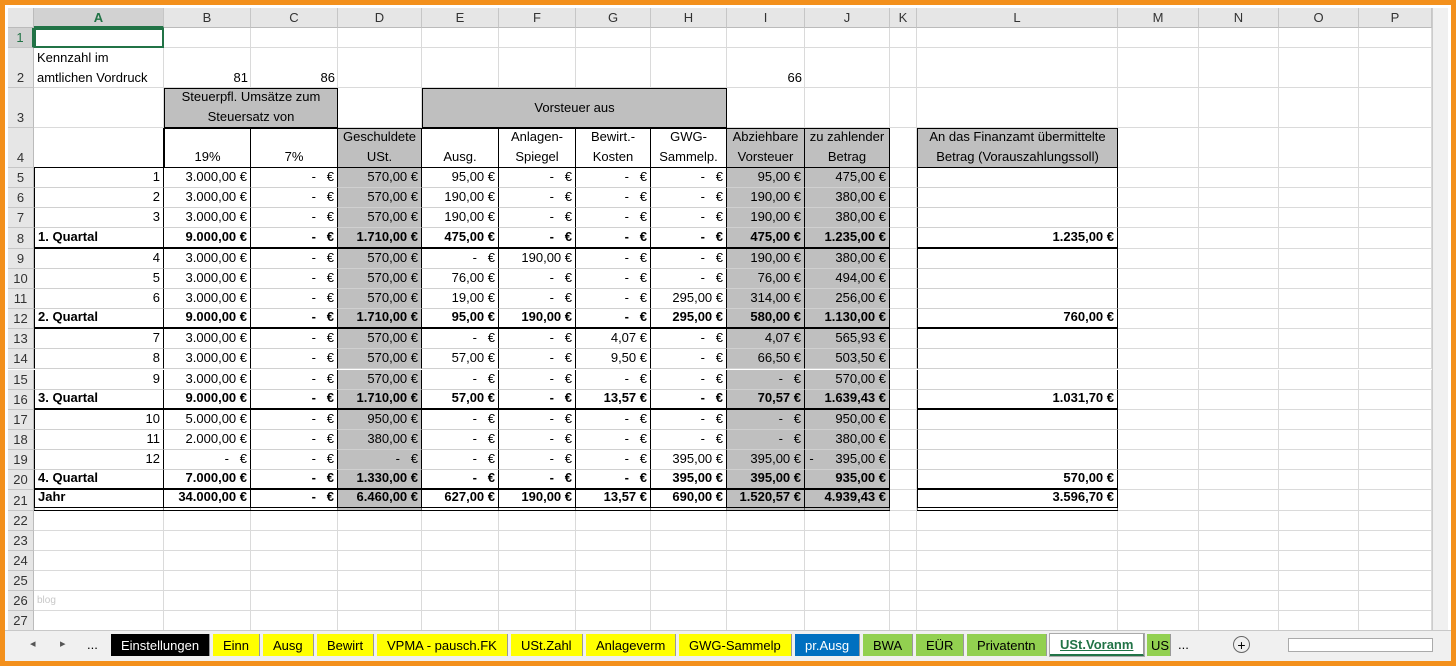  Describe the element at coordinates (207, 178) in the screenshot. I see `cell-value: 3.000,00 €` at that location.